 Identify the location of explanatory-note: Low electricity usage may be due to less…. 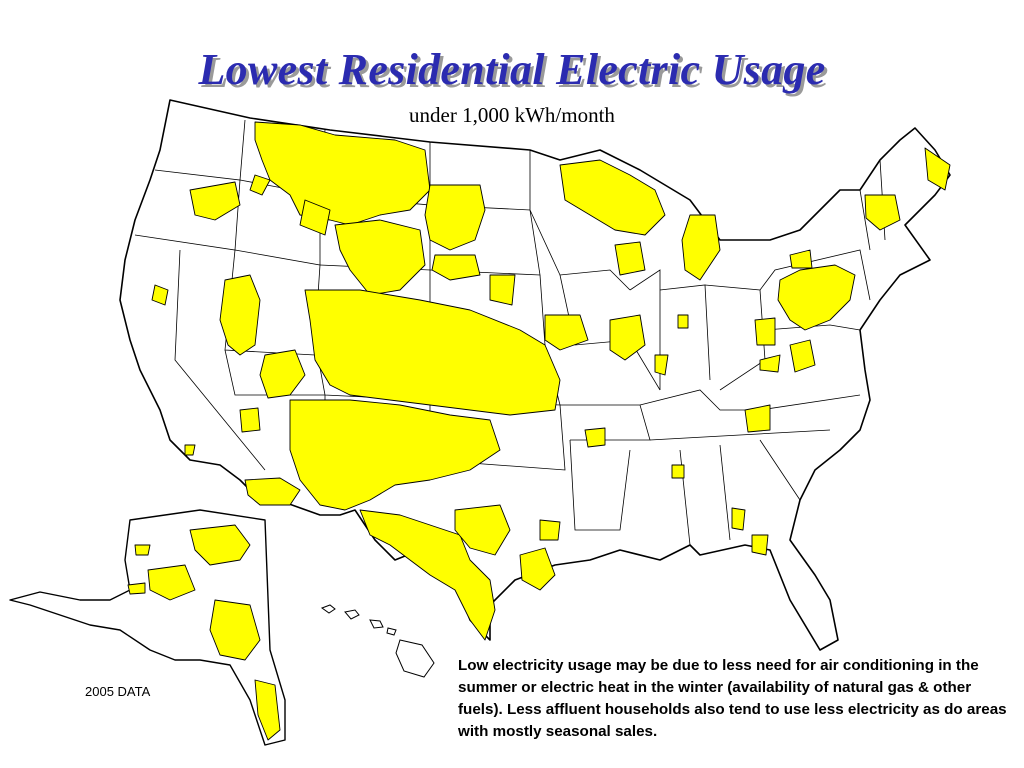
(732, 698).